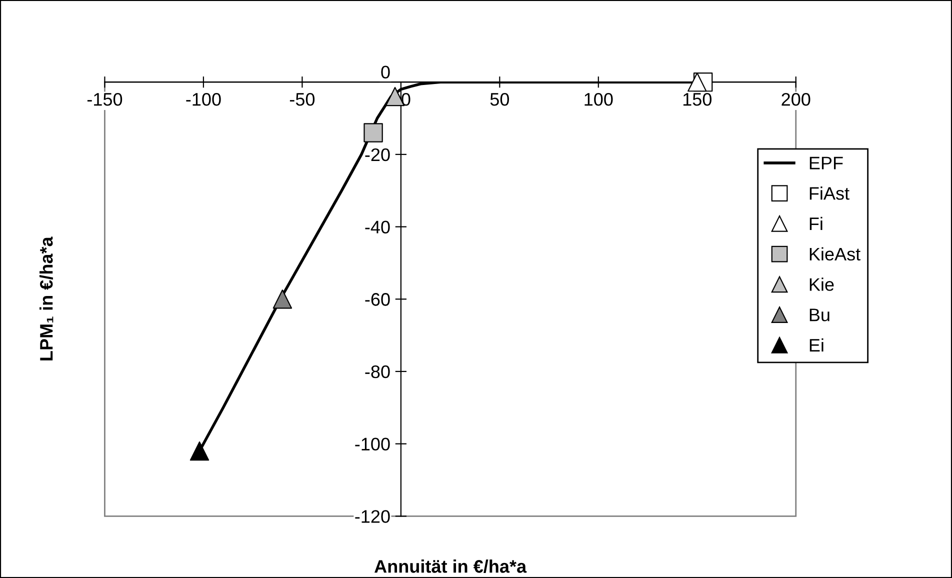 The image size is (952, 578). Describe the element at coordinates (302, 99) in the screenshot. I see `x-tick-label: -50` at that location.